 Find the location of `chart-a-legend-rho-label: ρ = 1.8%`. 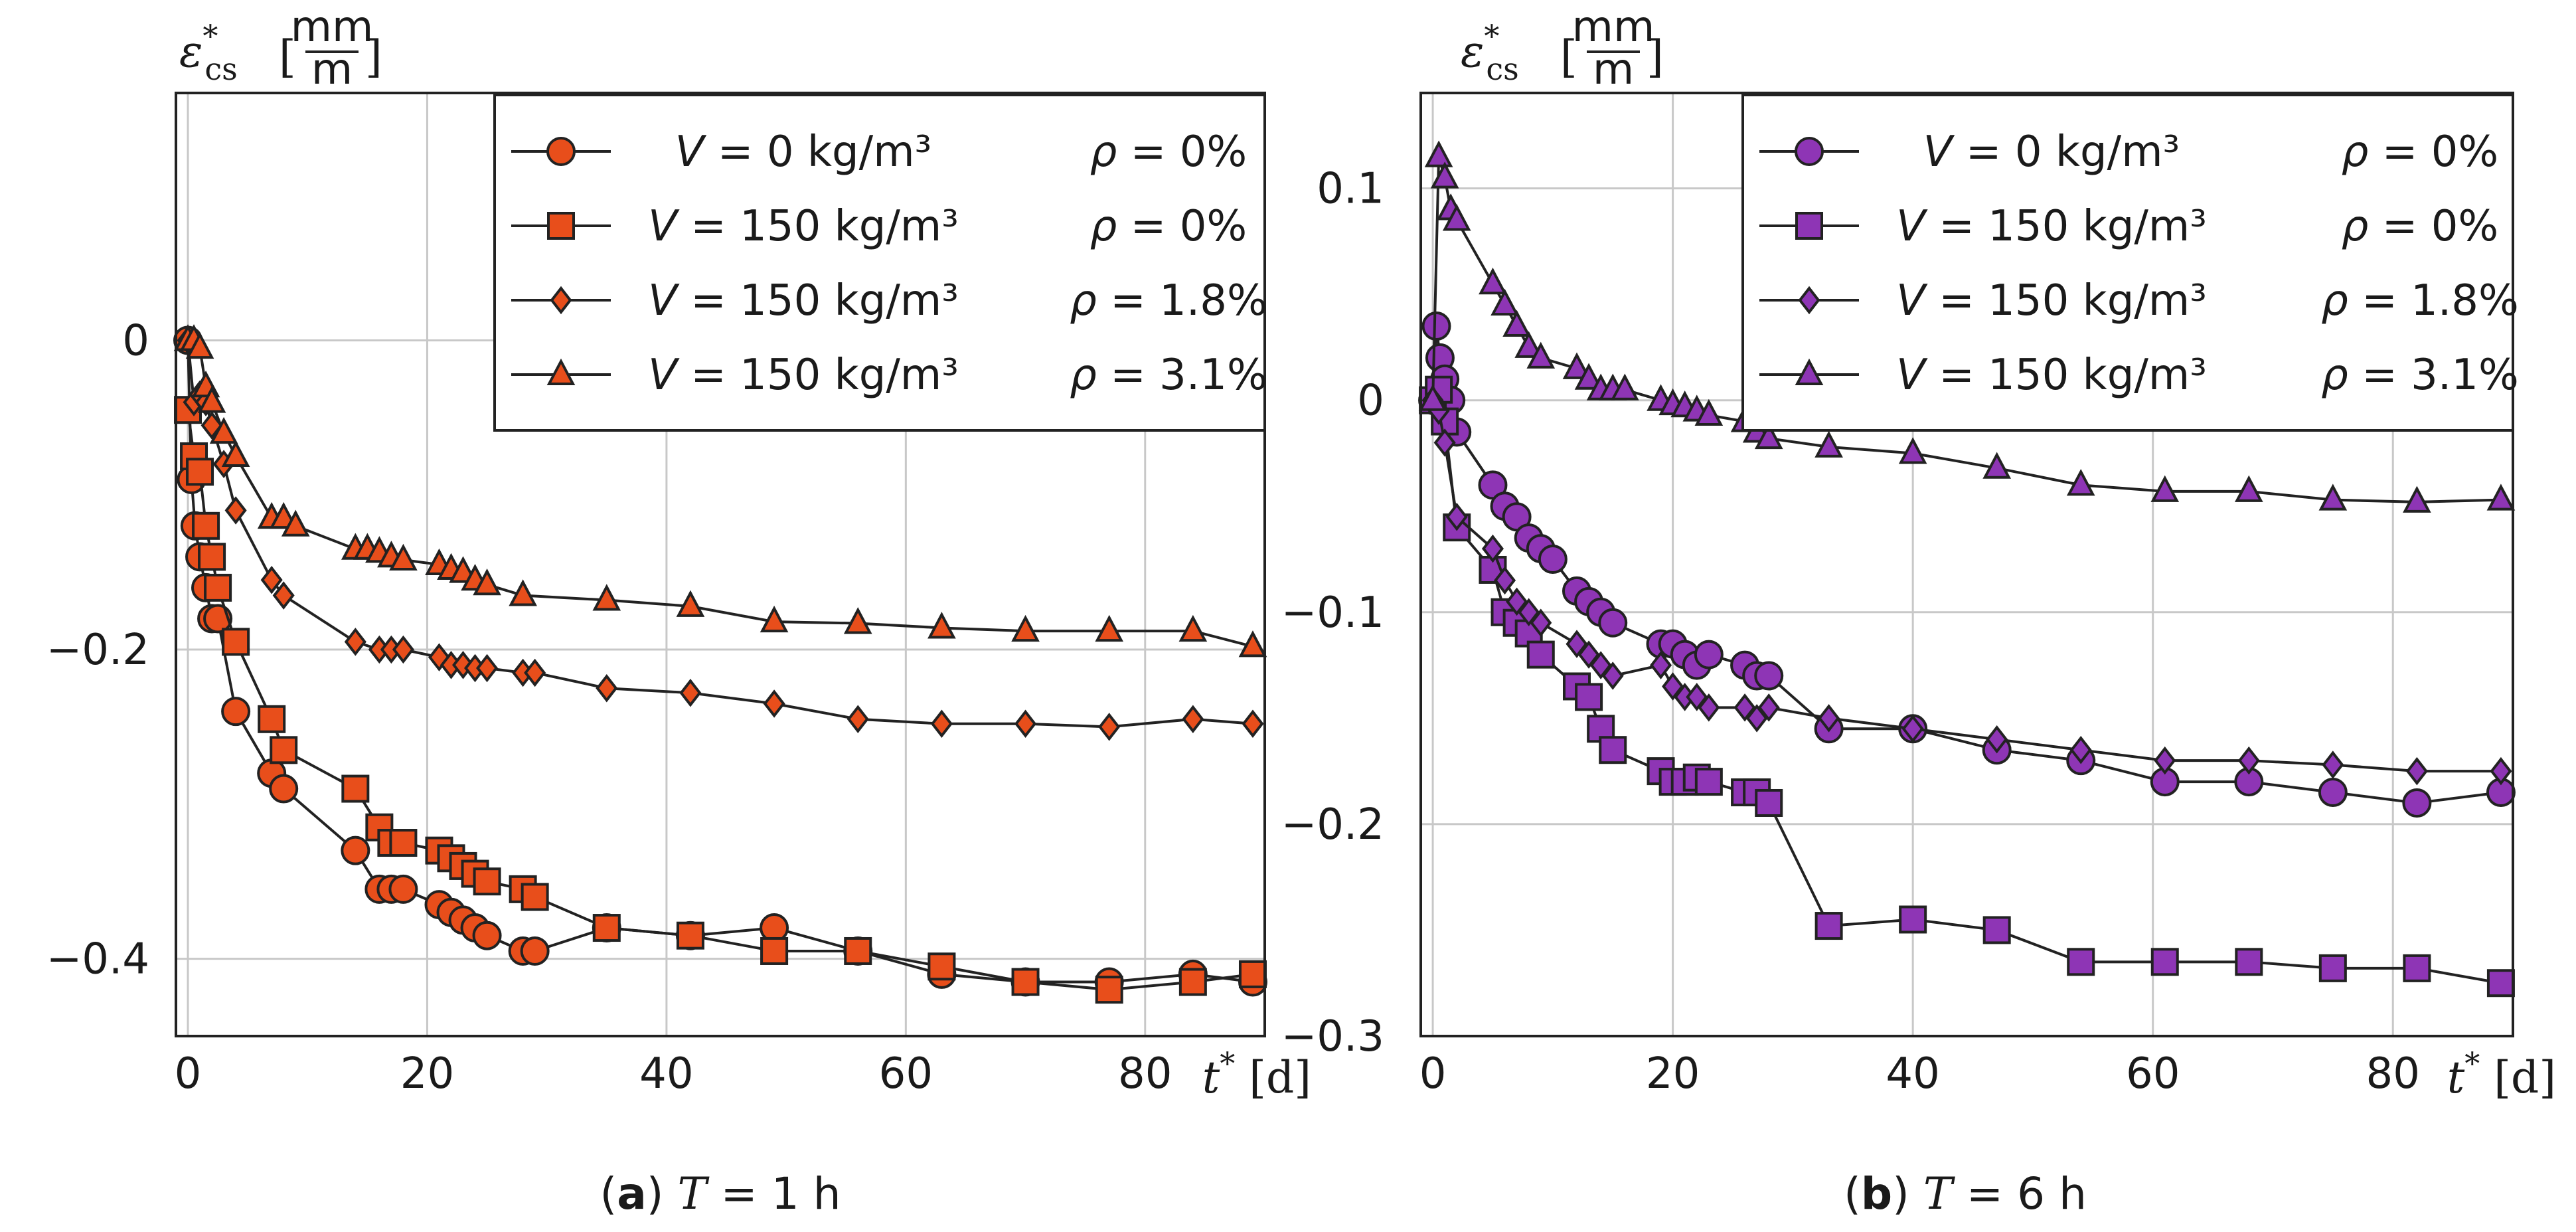

chart-a-legend-rho-label: ρ = 1.8% is located at coordinates (1168, 300).